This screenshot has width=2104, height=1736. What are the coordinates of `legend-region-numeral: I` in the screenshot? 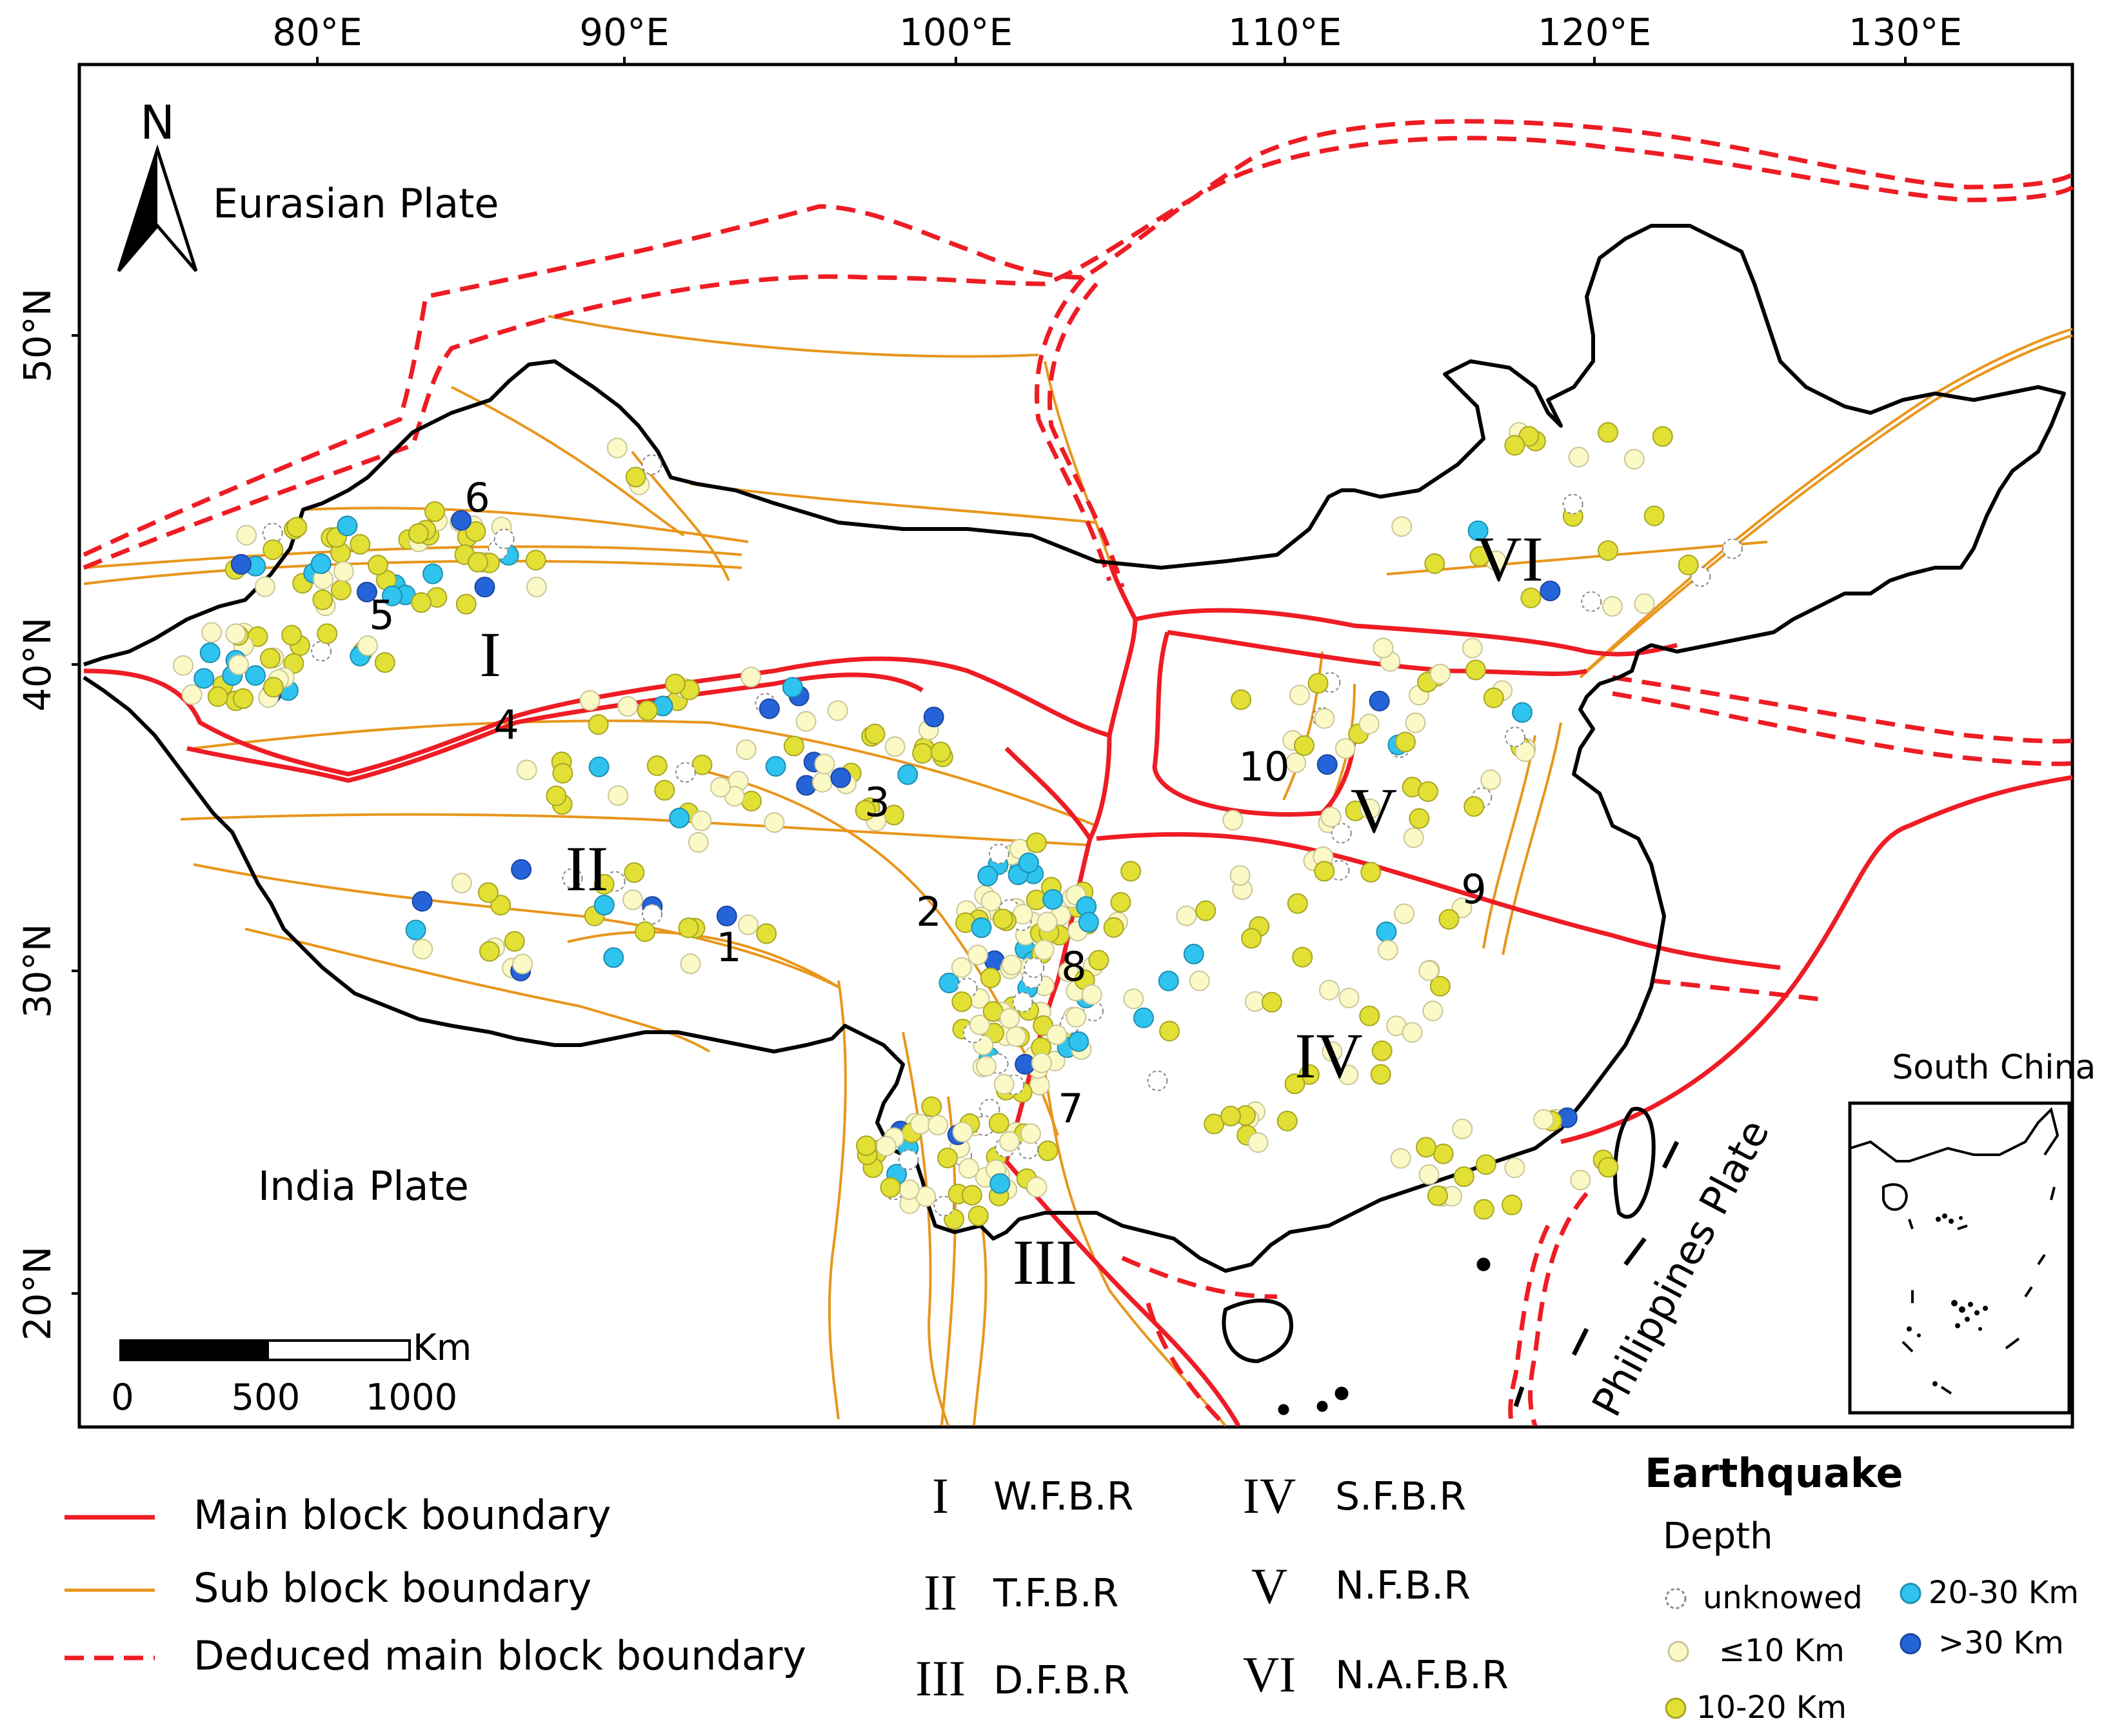 It's located at (940, 1496).